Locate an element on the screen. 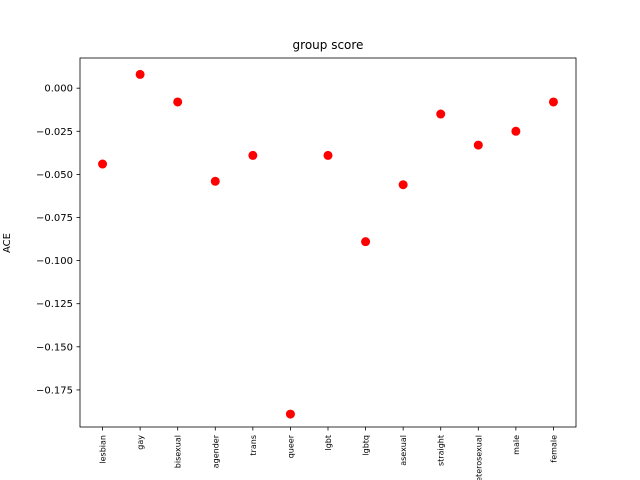 The width and height of the screenshot is (640, 480). x-tick-label: straight is located at coordinates (441, 450).